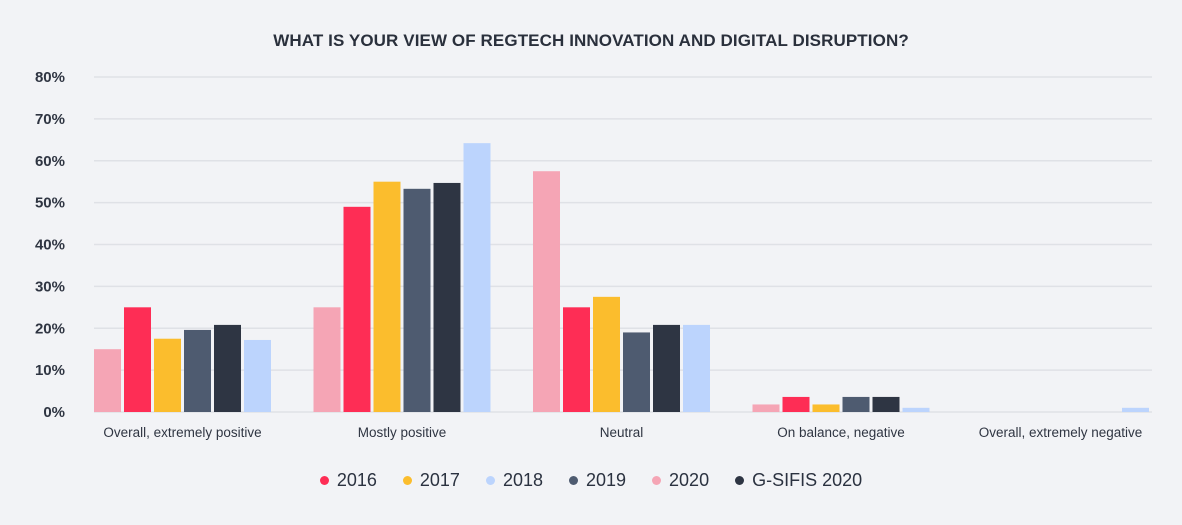  What do you see at coordinates (439, 480) in the screenshot?
I see `legend-label: 2017` at bounding box center [439, 480].